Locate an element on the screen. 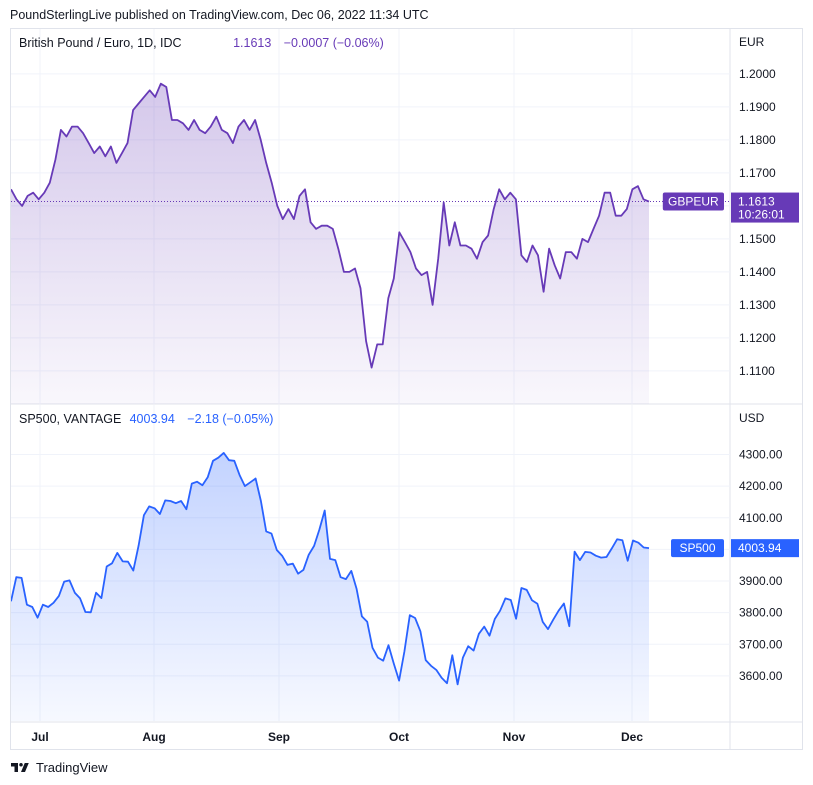  symbol-badge-label: SP500 is located at coordinates (697, 548).